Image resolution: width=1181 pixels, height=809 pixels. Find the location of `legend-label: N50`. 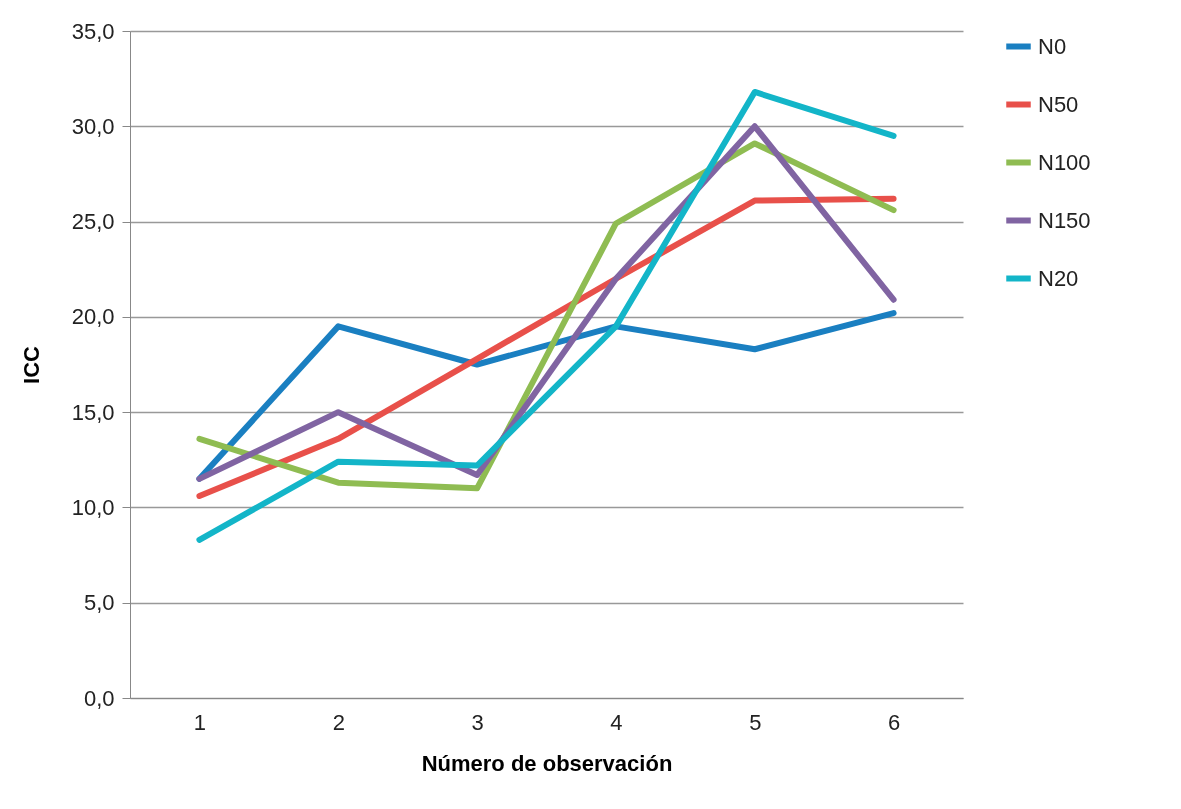

legend-label: N50 is located at coordinates (1058, 104).